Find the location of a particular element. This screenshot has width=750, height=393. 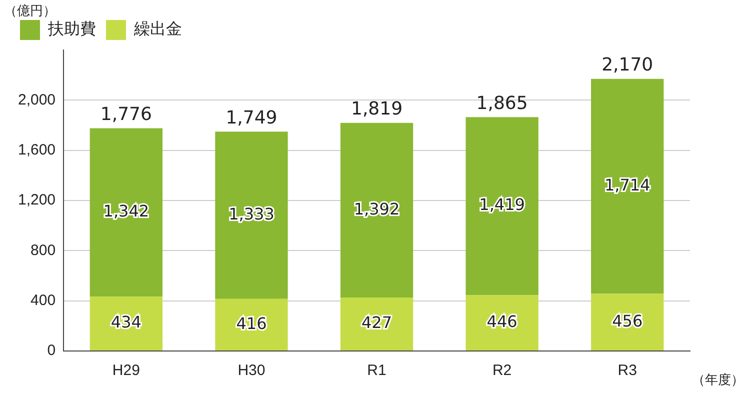

data-label: 1,333 is located at coordinates (251, 214).